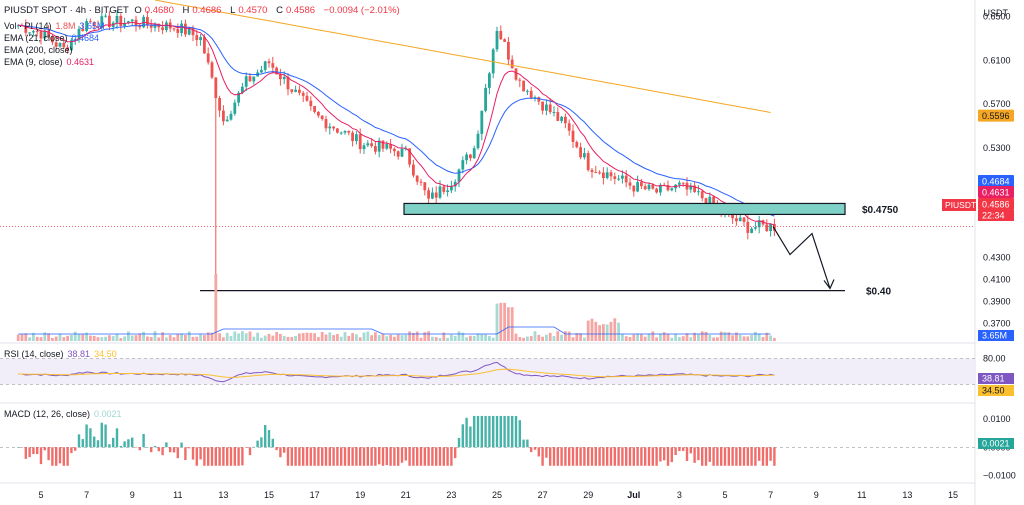 This screenshot has width=1024, height=505. Describe the element at coordinates (997, 324) in the screenshot. I see `y-tick-label: 0.3700` at that location.